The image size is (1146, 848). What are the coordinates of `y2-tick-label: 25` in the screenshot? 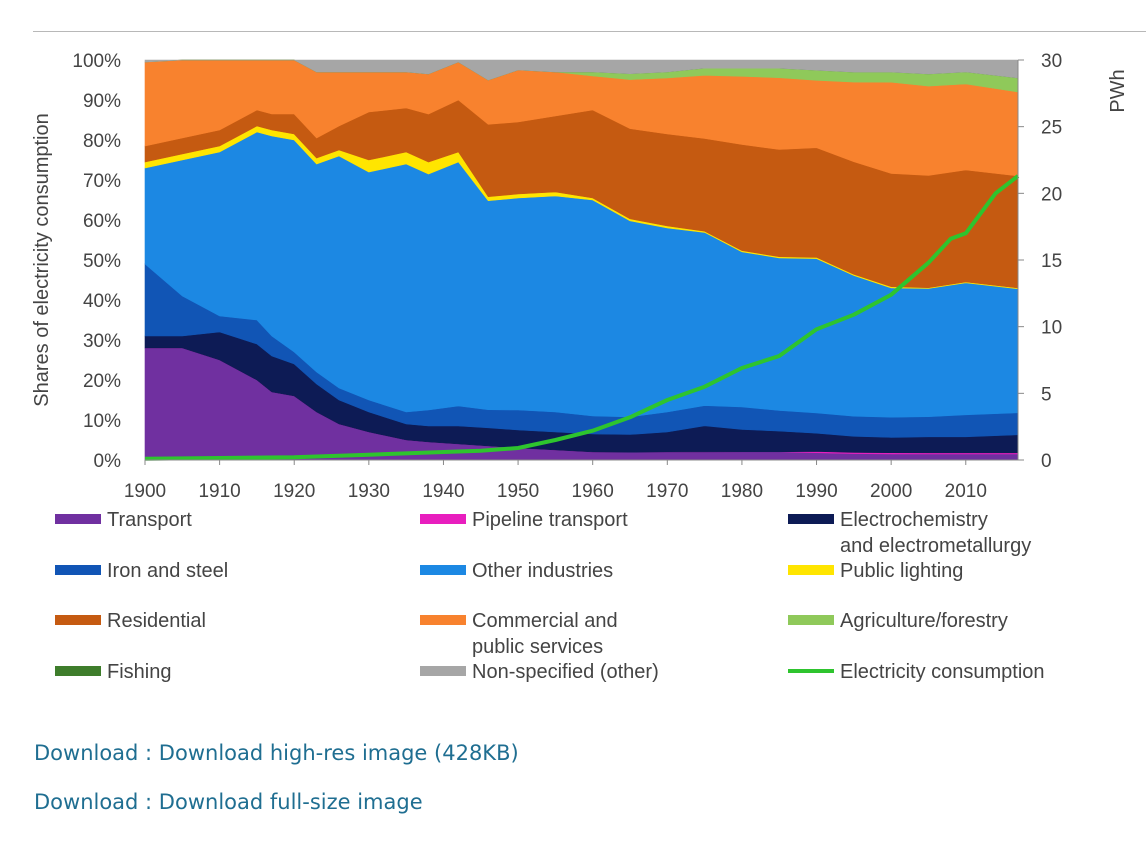 It's located at (1051, 128).